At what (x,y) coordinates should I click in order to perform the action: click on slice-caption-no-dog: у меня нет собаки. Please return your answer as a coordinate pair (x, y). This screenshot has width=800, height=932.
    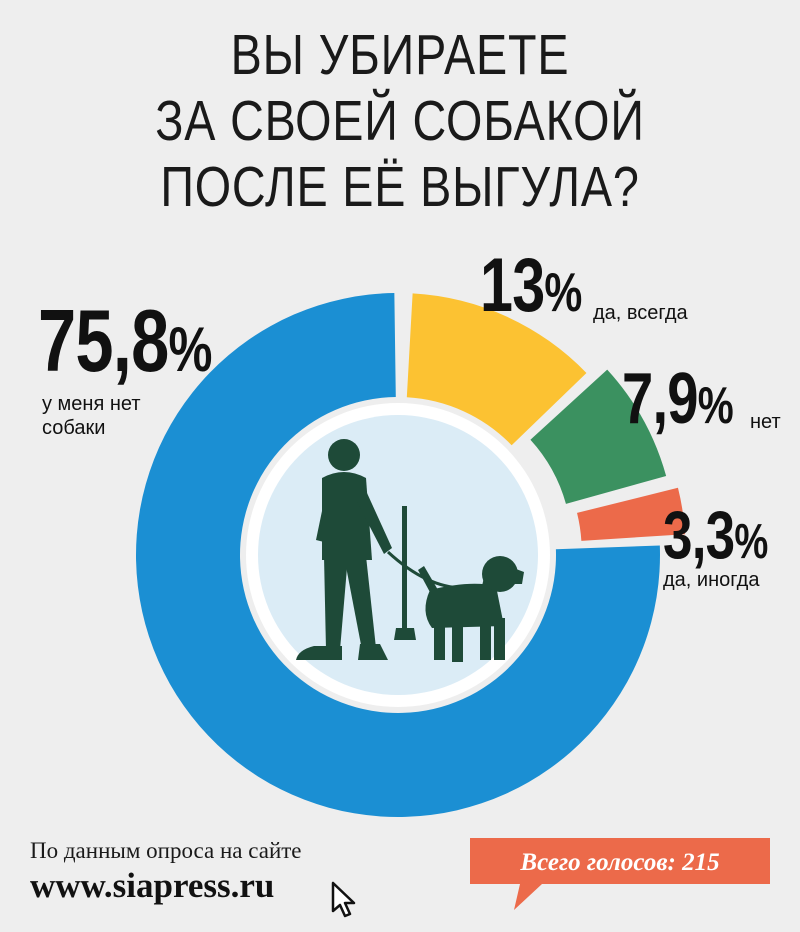
    Looking at the image, I should click on (91, 416).